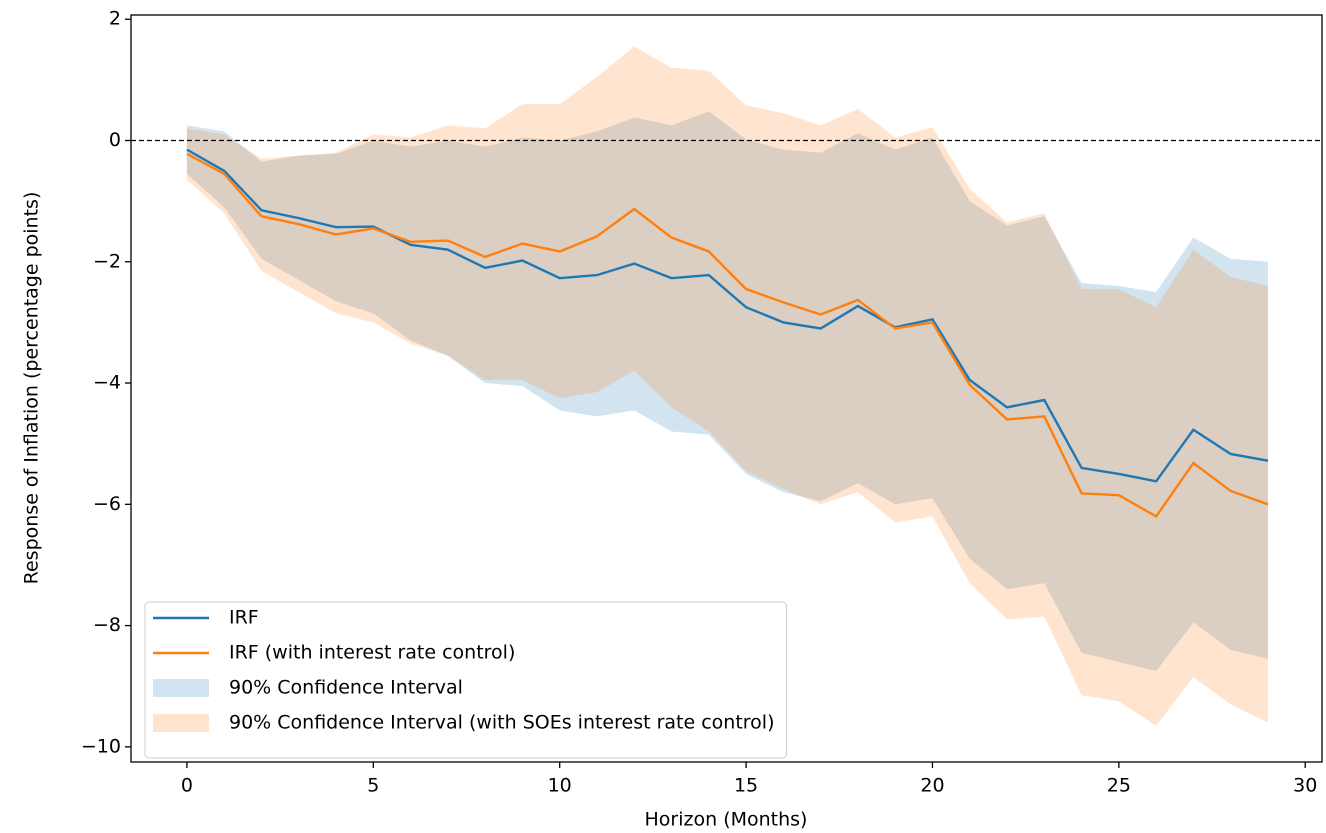 The image size is (1326, 833). Describe the element at coordinates (346, 688) in the screenshot. I see `legend-label: 90% Confidence Interval` at that location.